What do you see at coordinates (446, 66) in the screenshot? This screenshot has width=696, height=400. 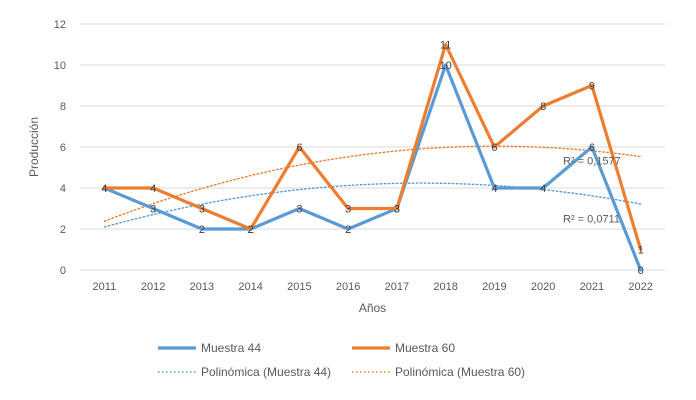 I see `data-label-muestra-44: 10` at bounding box center [446, 66].